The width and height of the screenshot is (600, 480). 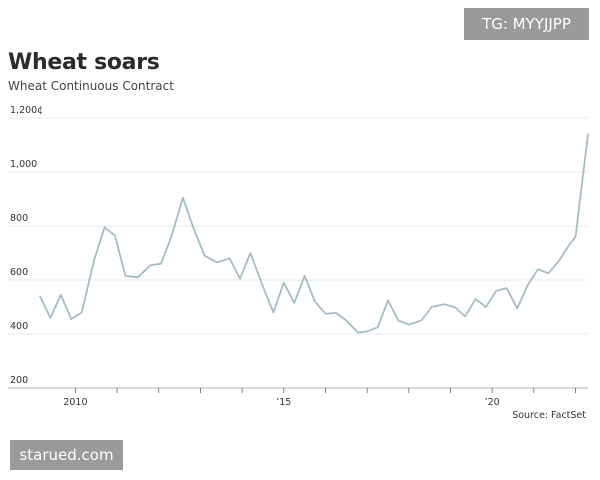 I want to click on y-tick-label: 600, so click(x=19, y=272).